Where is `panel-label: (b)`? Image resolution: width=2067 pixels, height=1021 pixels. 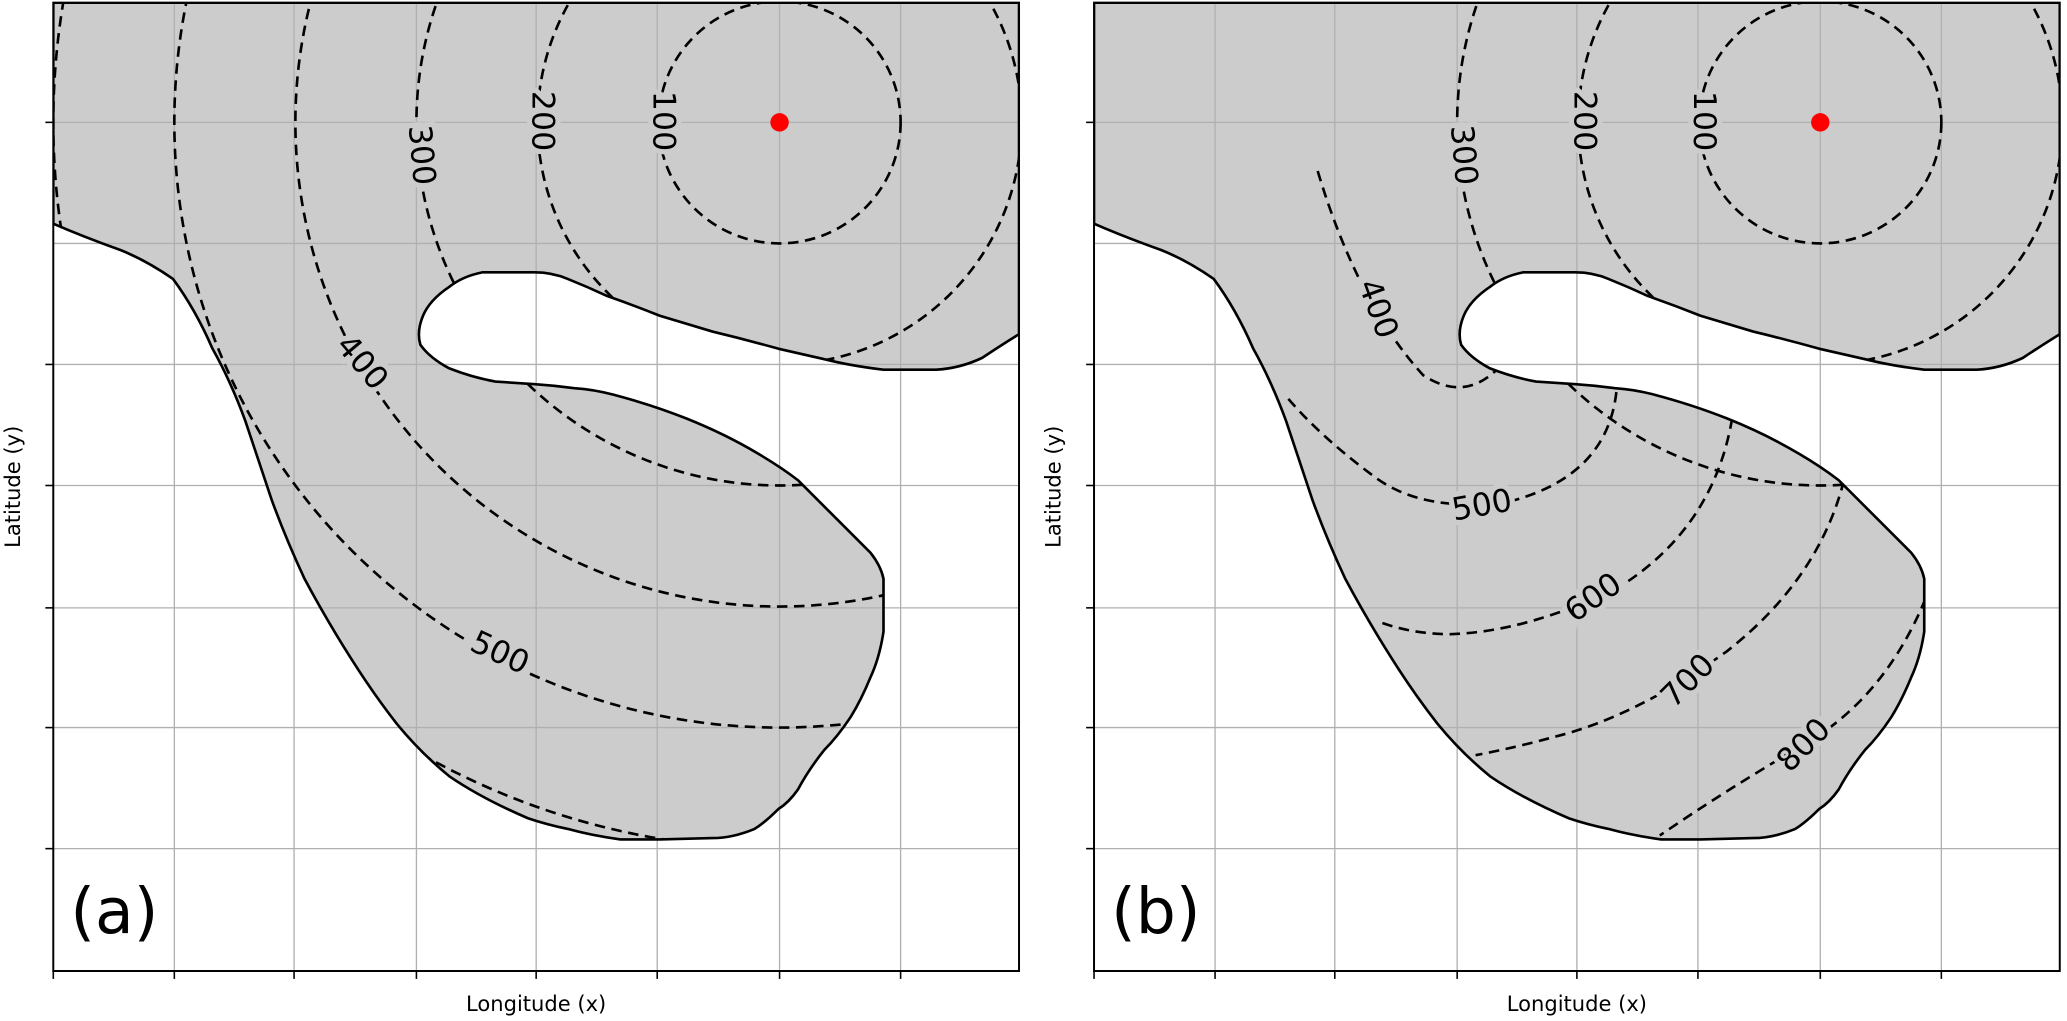 panel-label: (b) is located at coordinates (1155, 911).